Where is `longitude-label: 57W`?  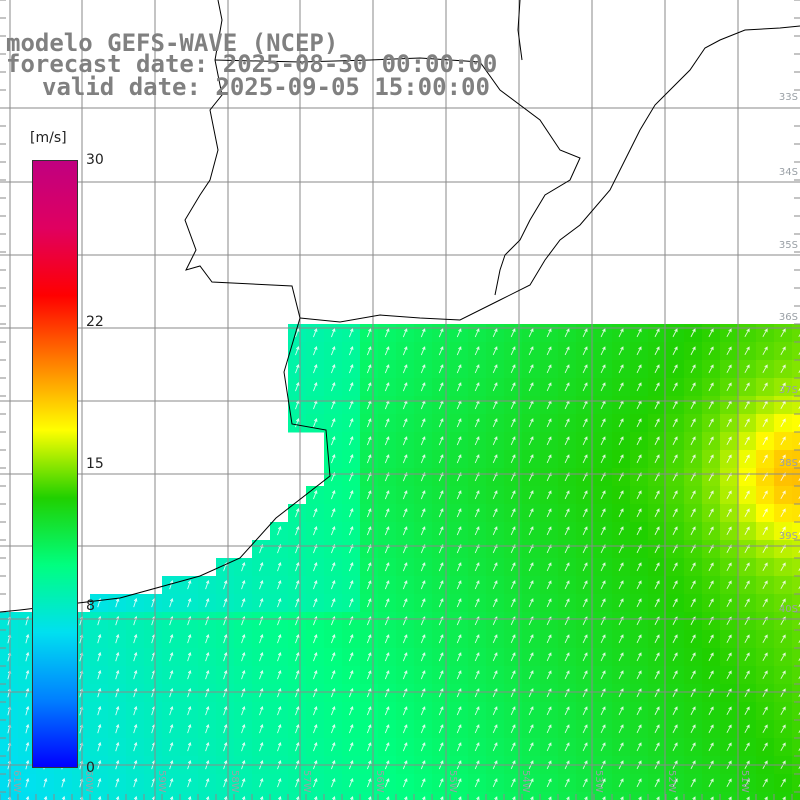 longitude-label: 57W is located at coordinates (306, 781).